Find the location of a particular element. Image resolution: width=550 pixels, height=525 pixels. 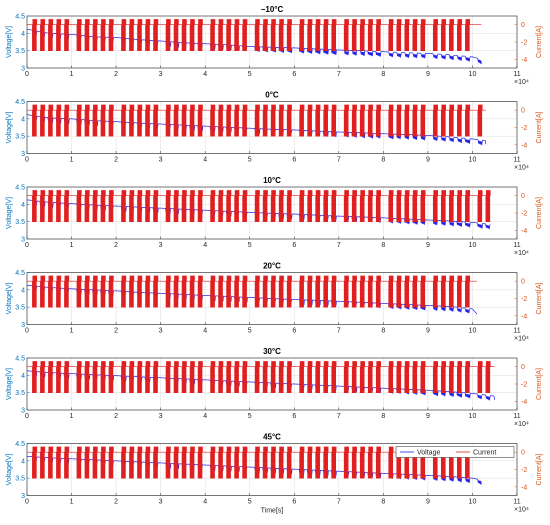

subplot-title: 0°C is located at coordinates (272, 95).